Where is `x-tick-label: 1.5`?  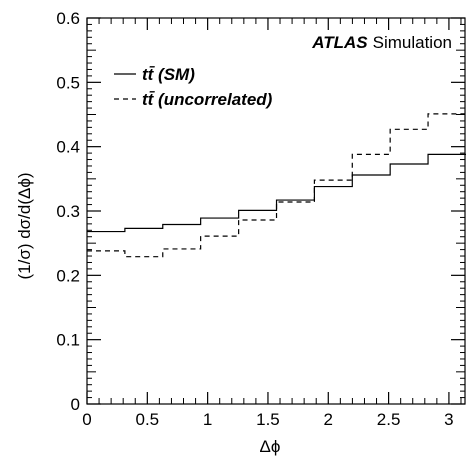 x-tick-label: 1.5 is located at coordinates (268, 419).